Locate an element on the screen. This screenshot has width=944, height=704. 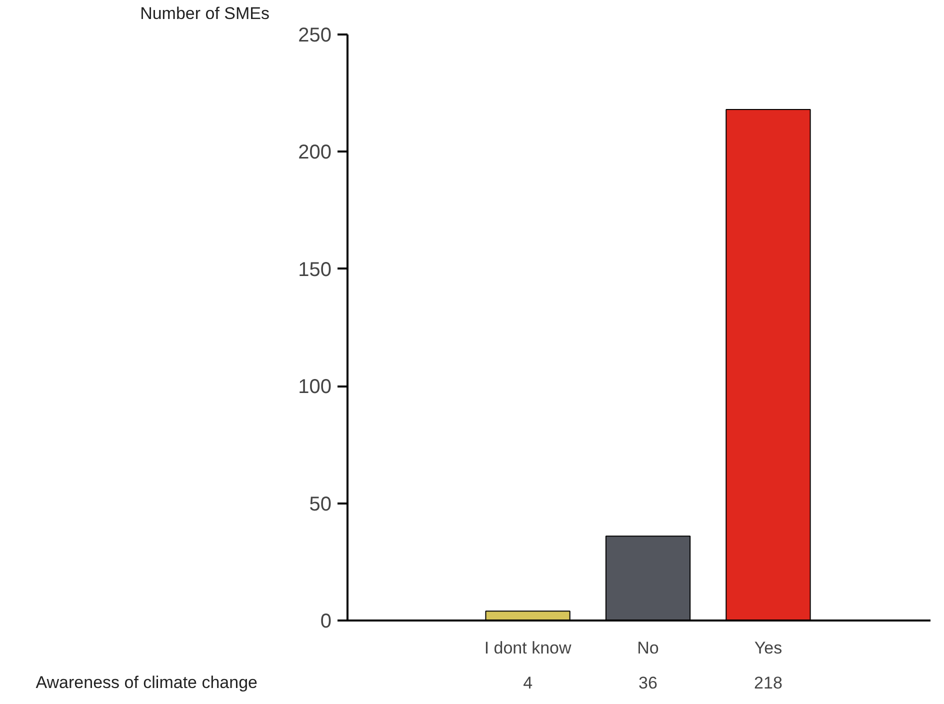
y-tick-label: 100 is located at coordinates (315, 387).